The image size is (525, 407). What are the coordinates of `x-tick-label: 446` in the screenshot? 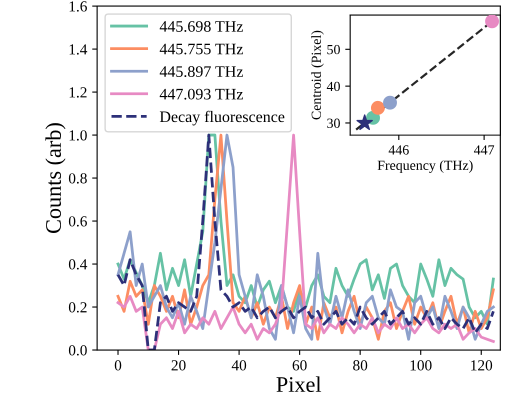 It's located at (398, 150).